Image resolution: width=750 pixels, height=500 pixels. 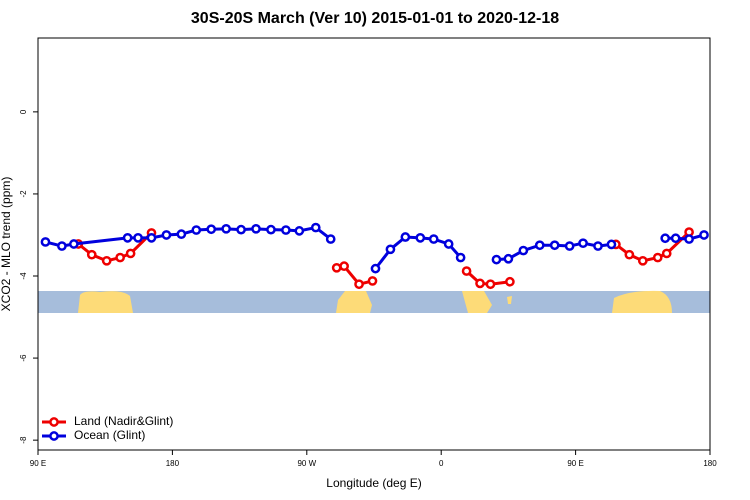 What do you see at coordinates (306, 463) in the screenshot?
I see `x-tick-label: 90 W` at bounding box center [306, 463].